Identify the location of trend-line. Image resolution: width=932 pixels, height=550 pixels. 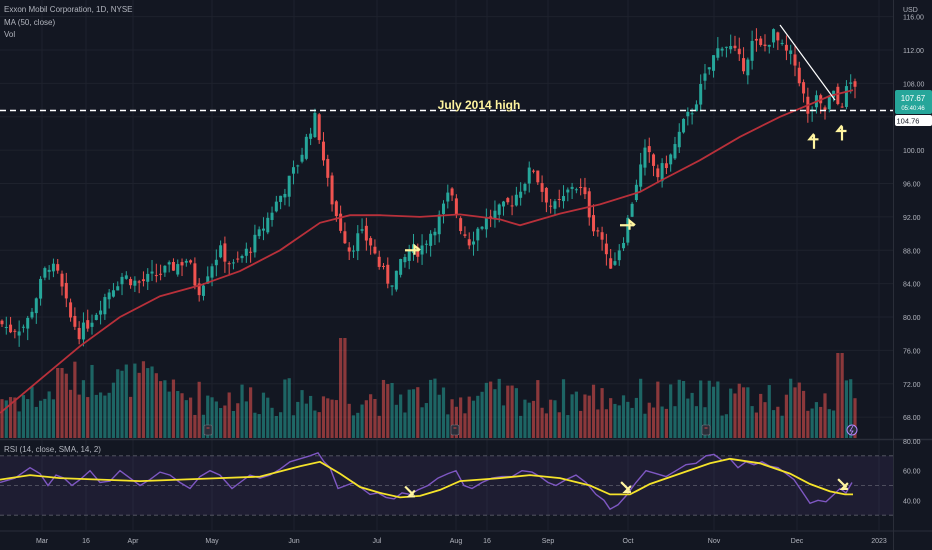
(807, 62).